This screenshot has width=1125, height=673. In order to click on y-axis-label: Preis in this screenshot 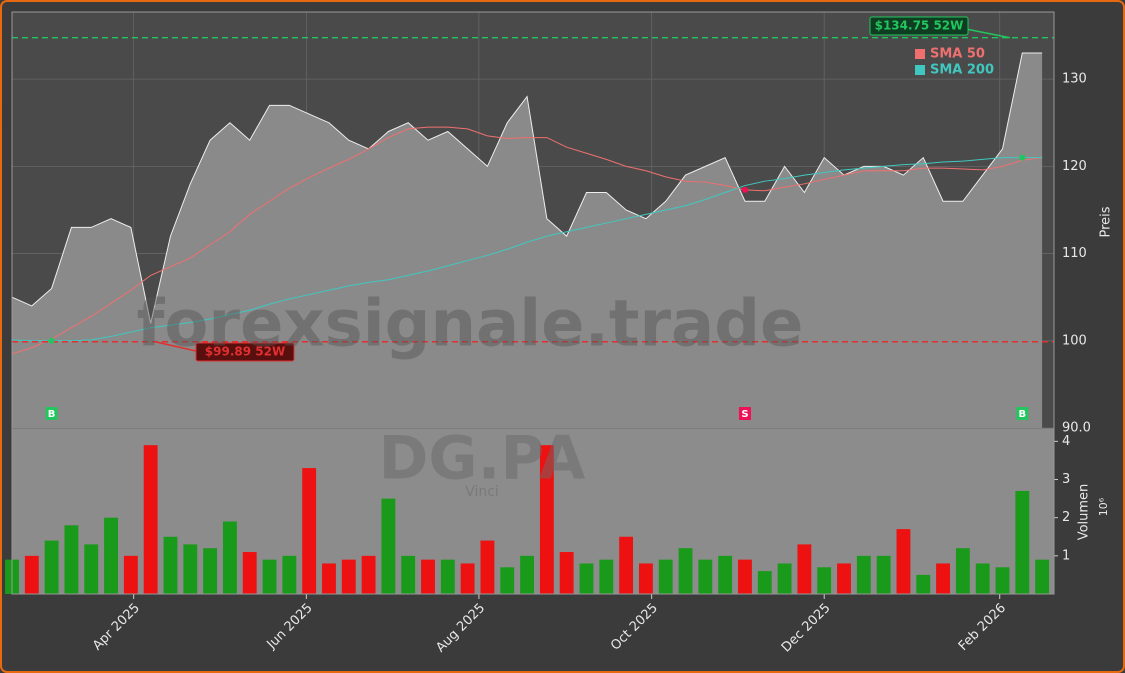, I will do `click(1106, 221)`.